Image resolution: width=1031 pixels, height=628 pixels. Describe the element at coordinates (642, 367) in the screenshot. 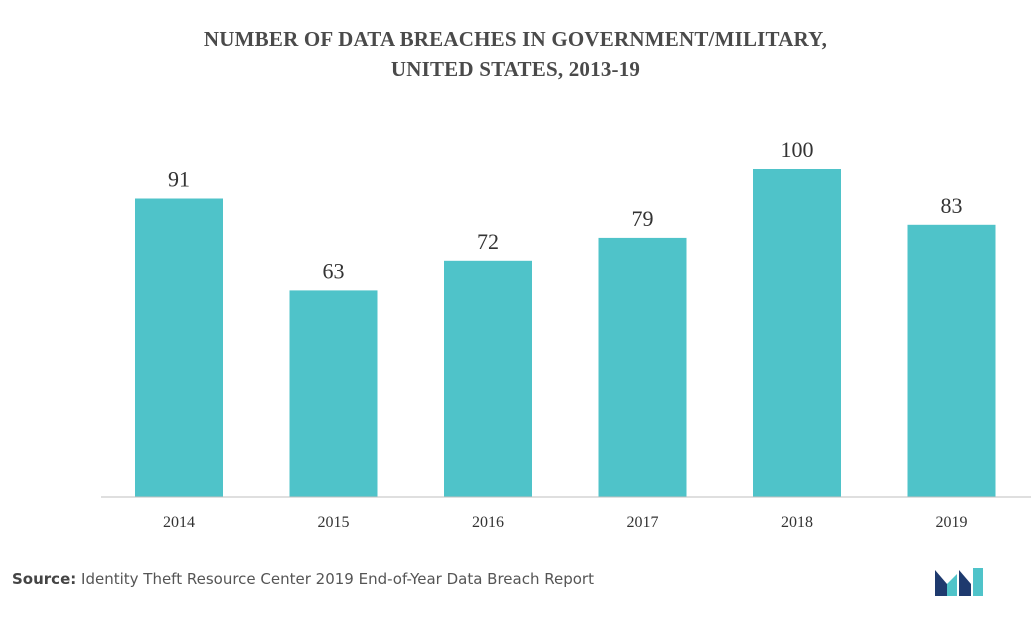

I see `bar-2017` at that location.